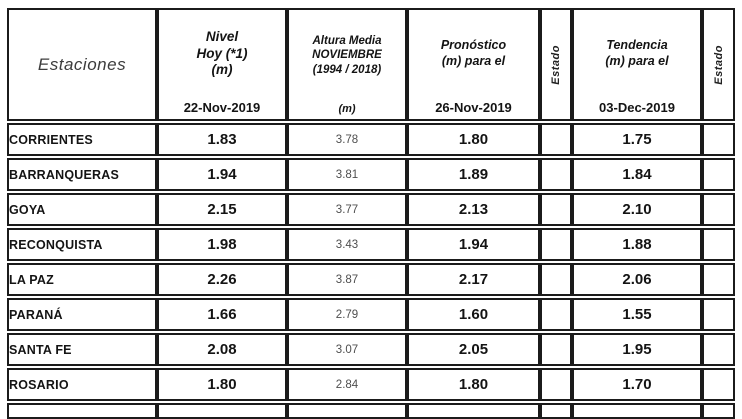  Describe the element at coordinates (347, 244) in the screenshot. I see `altura-media-value: 3.43` at that location.